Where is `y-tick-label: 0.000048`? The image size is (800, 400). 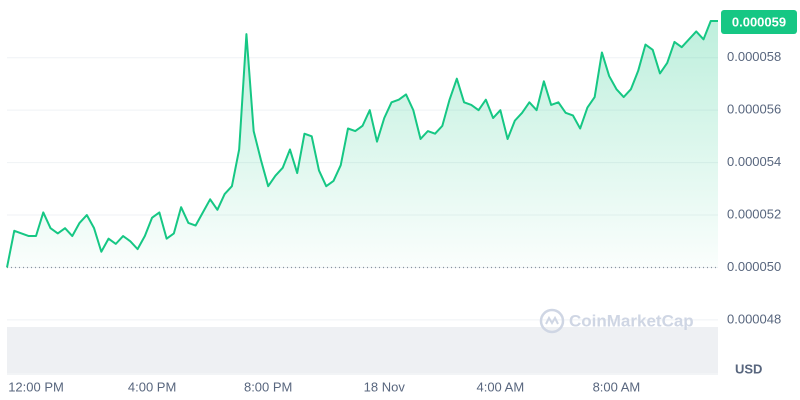
y-tick-label: 0.000048 is located at coordinates (754, 318).